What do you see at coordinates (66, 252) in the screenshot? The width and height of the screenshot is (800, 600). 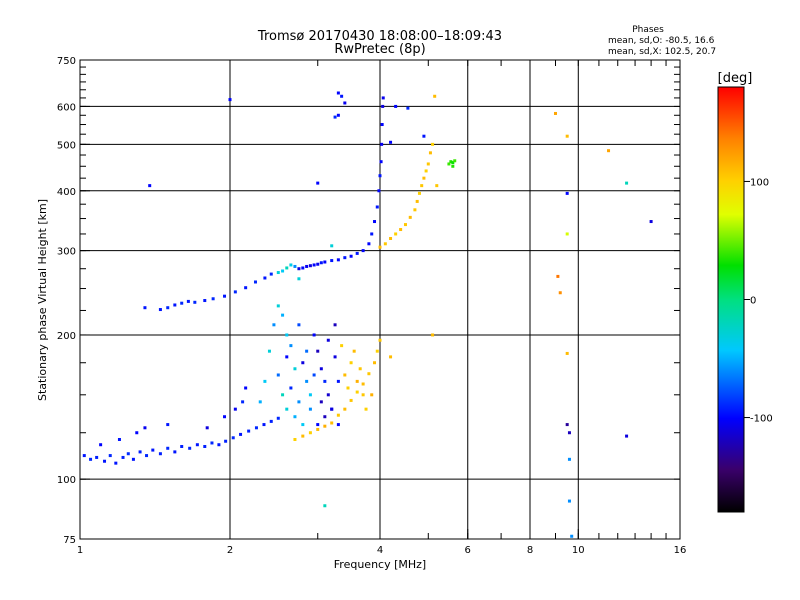 I see `y-tick-label: 300` at bounding box center [66, 252].